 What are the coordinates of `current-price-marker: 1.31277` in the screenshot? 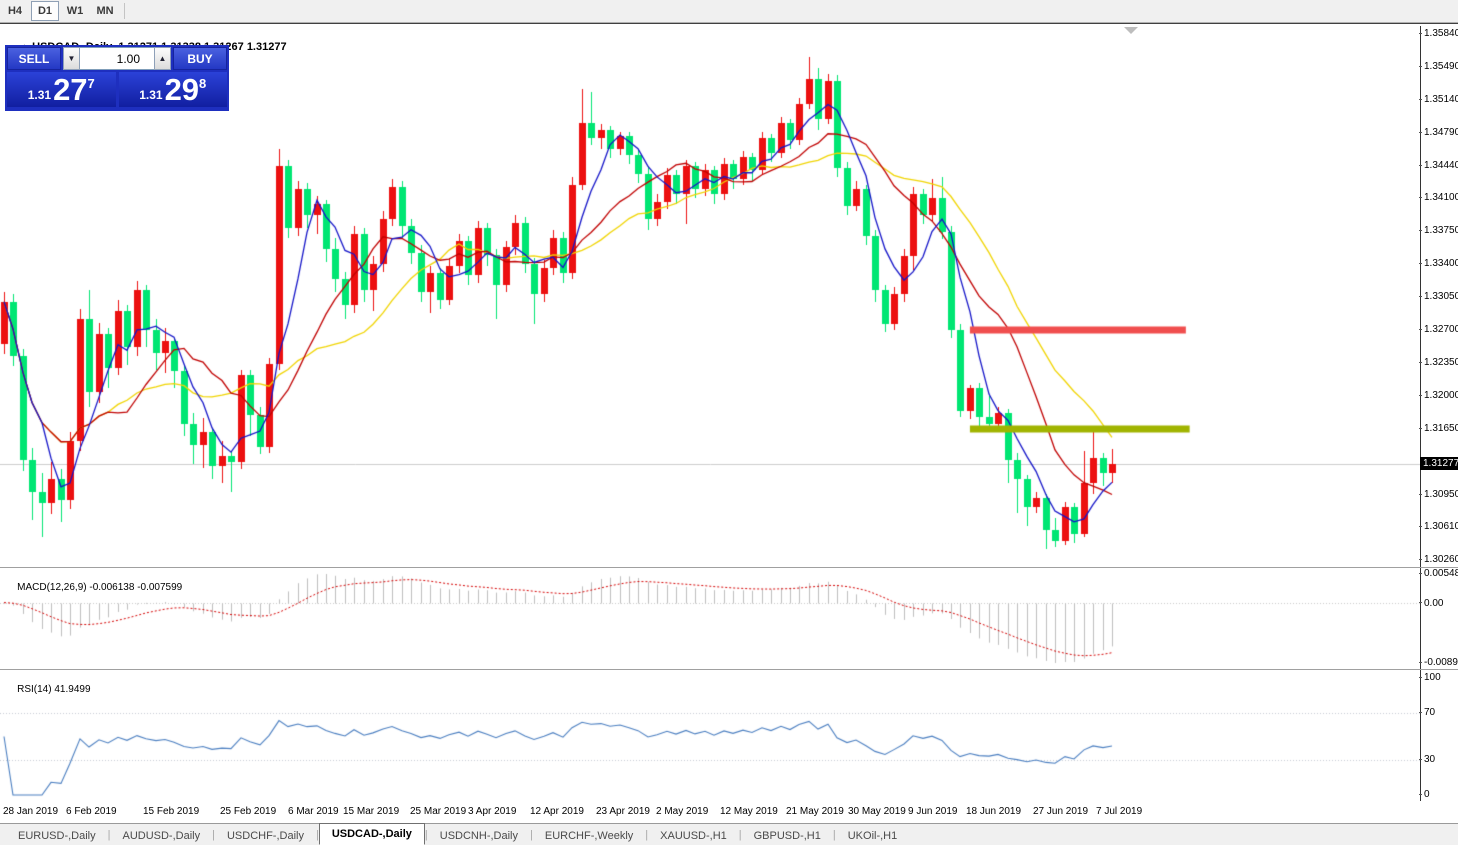 It's located at (1439, 463).